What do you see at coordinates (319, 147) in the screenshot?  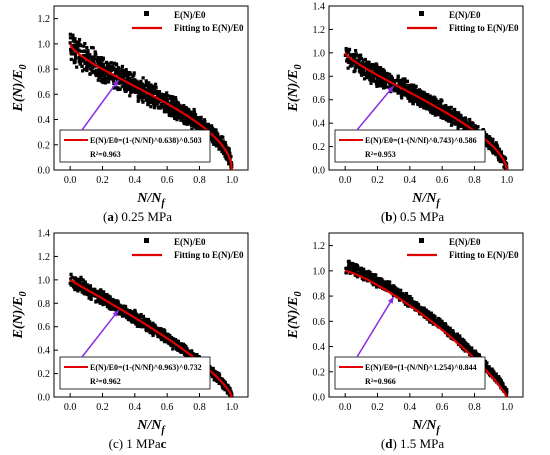 I see `y-tick-label: 0.2` at bounding box center [319, 147].